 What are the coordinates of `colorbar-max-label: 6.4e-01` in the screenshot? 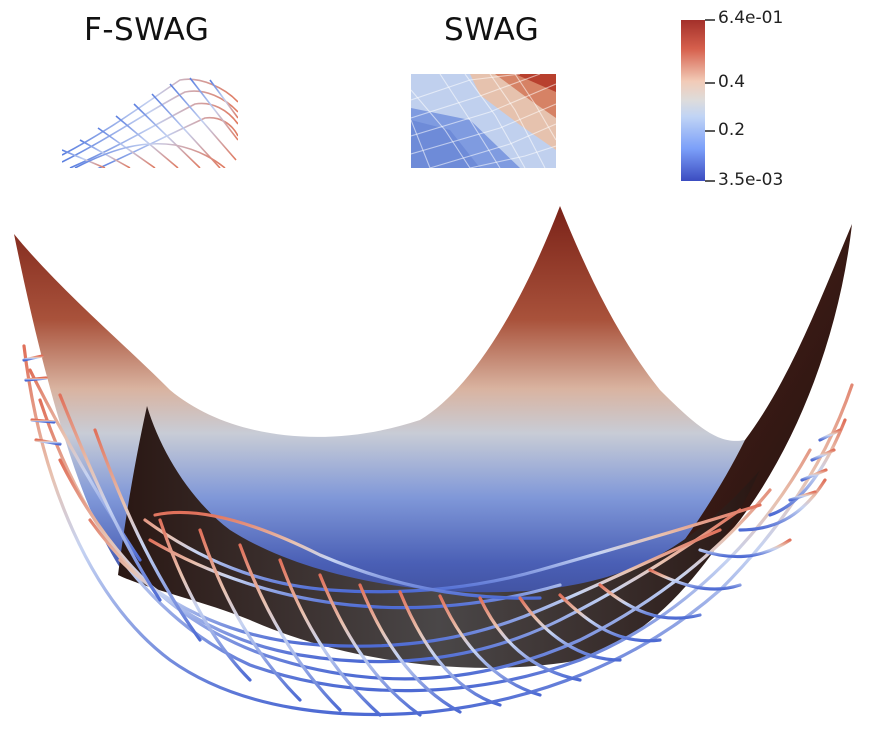 It's located at (751, 18).